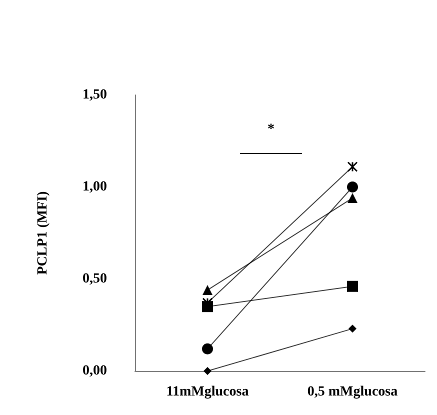 The width and height of the screenshot is (437, 415). What do you see at coordinates (43, 232) in the screenshot?
I see `y-axis-title: PCLP1 (MFI)` at bounding box center [43, 232].